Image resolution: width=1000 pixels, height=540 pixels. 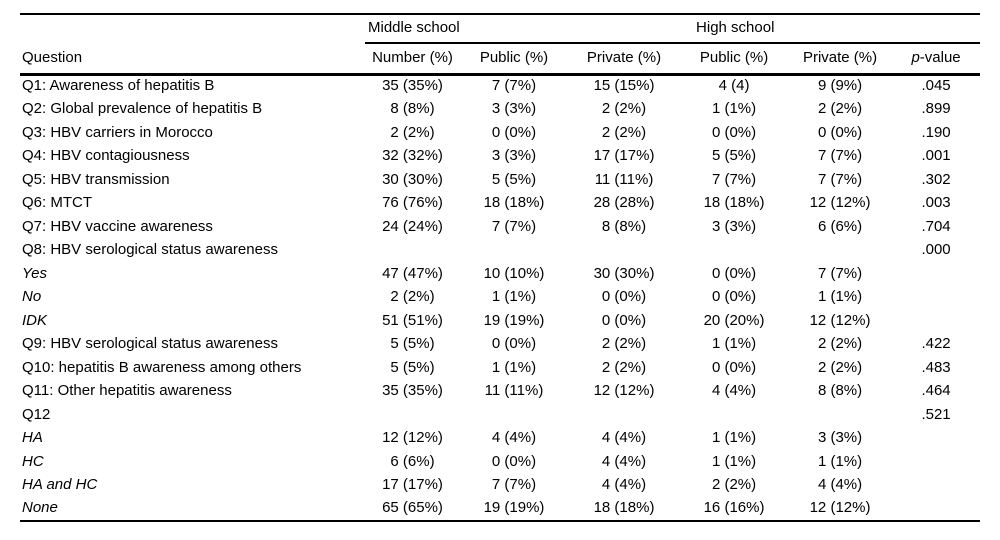 What do you see at coordinates (523, 29) in the screenshot?
I see `middle-school-group-header: Middle school` at bounding box center [523, 29].